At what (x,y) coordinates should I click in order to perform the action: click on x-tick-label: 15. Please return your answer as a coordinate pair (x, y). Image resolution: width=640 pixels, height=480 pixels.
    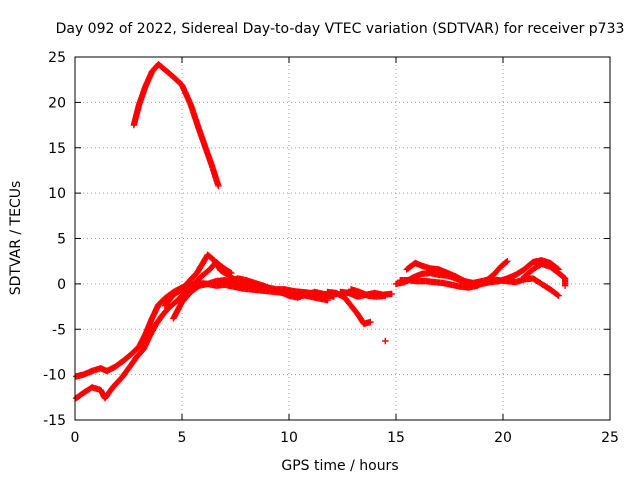
    Looking at the image, I should click on (396, 438).